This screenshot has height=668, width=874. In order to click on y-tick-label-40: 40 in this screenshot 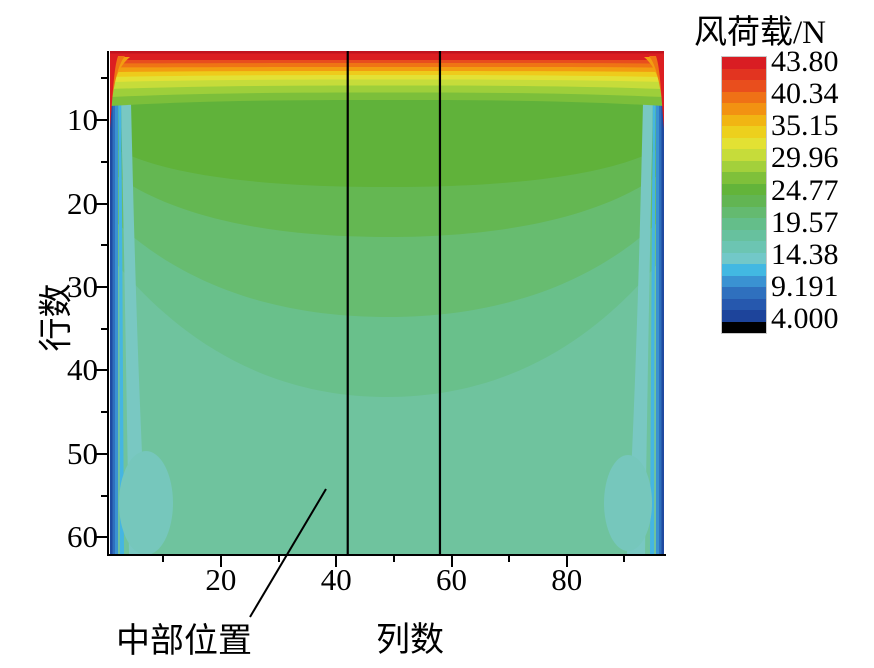, I will do `click(82, 370)`.